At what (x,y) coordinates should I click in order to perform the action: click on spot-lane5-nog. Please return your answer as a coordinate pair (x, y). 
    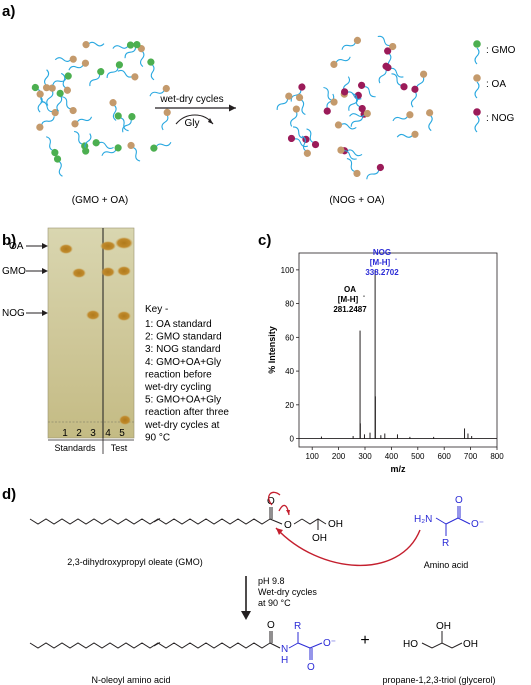
    Looking at the image, I should click on (124, 316).